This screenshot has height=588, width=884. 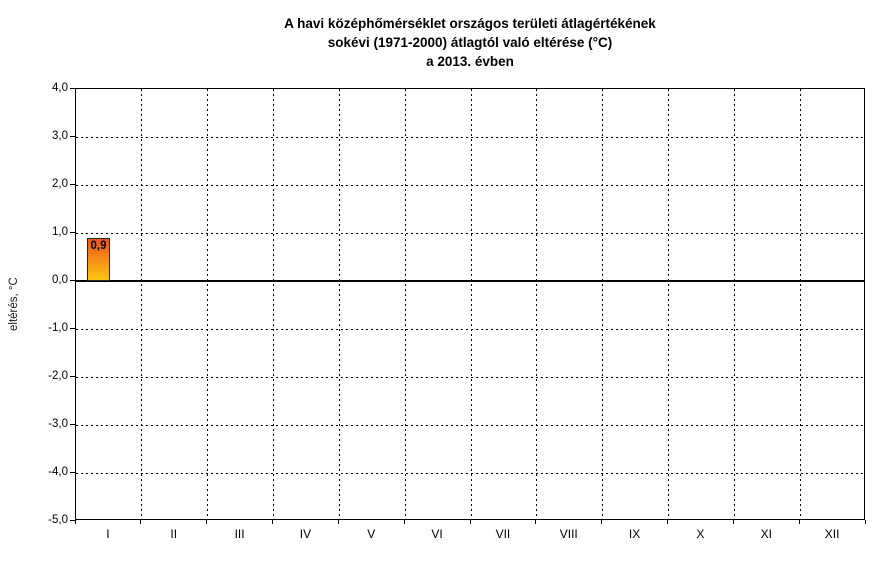 What do you see at coordinates (371, 534) in the screenshot?
I see `x-axis-tick-label: V` at bounding box center [371, 534].